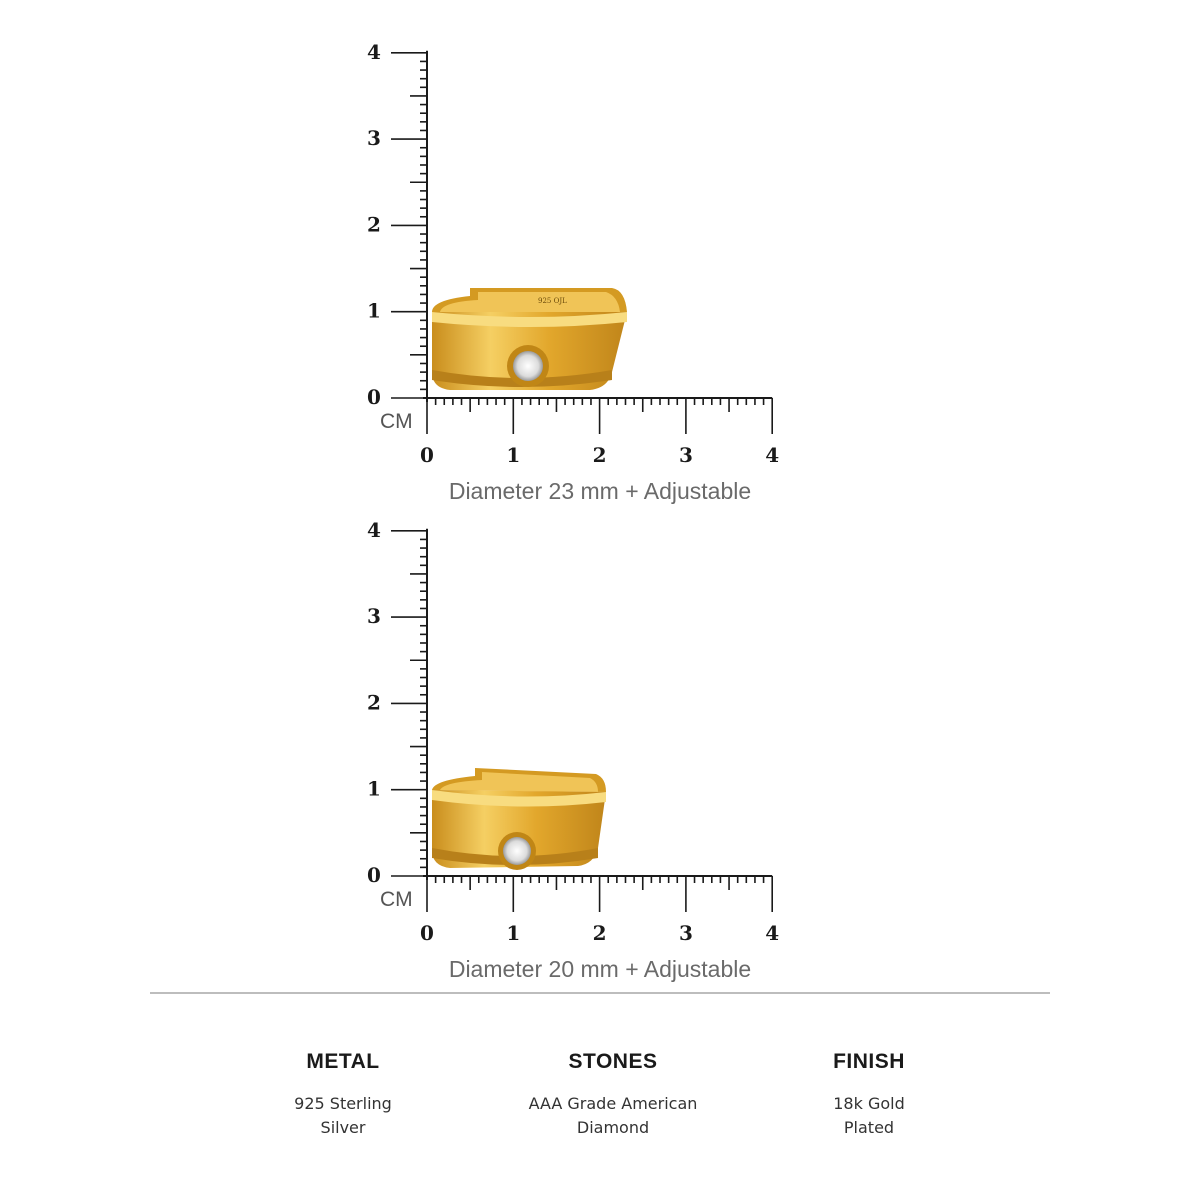  I want to click on spec-title: METAL, so click(343, 1061).